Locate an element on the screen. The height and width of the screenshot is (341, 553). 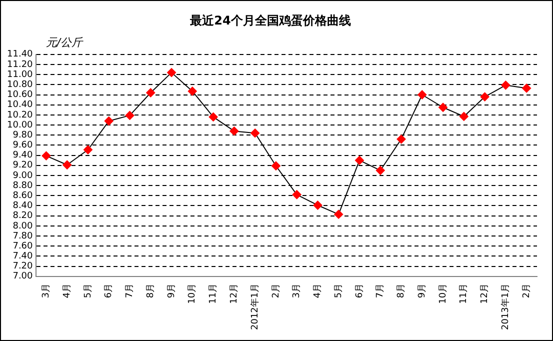
chart-title: 最近24个月全国鸡蛋价格曲线 is located at coordinates (270, 20).